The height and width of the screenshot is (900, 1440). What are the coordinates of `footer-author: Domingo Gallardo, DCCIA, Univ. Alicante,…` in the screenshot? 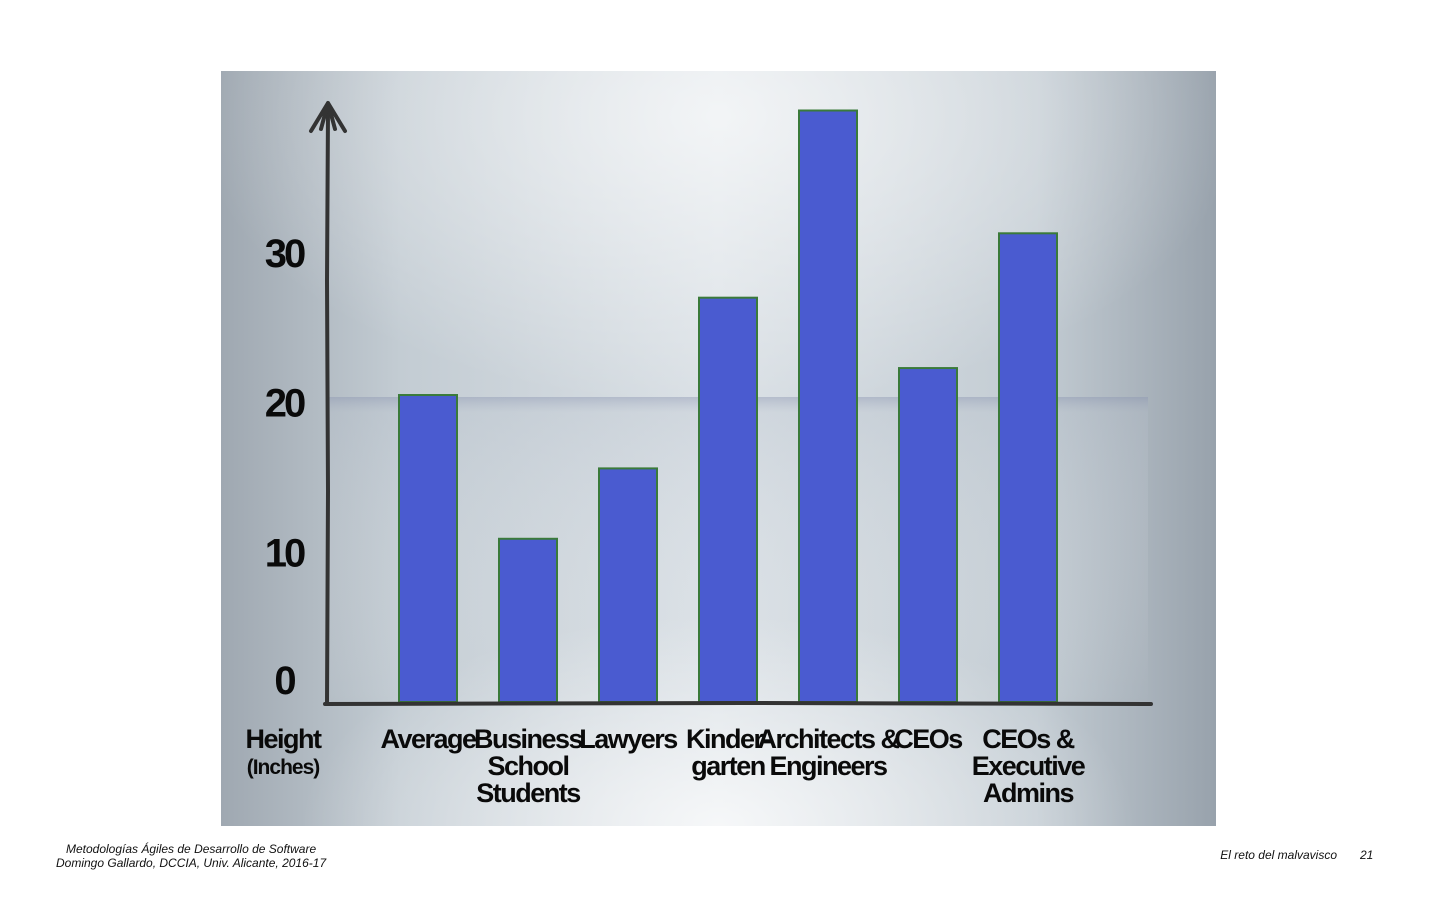 It's located at (191, 863).